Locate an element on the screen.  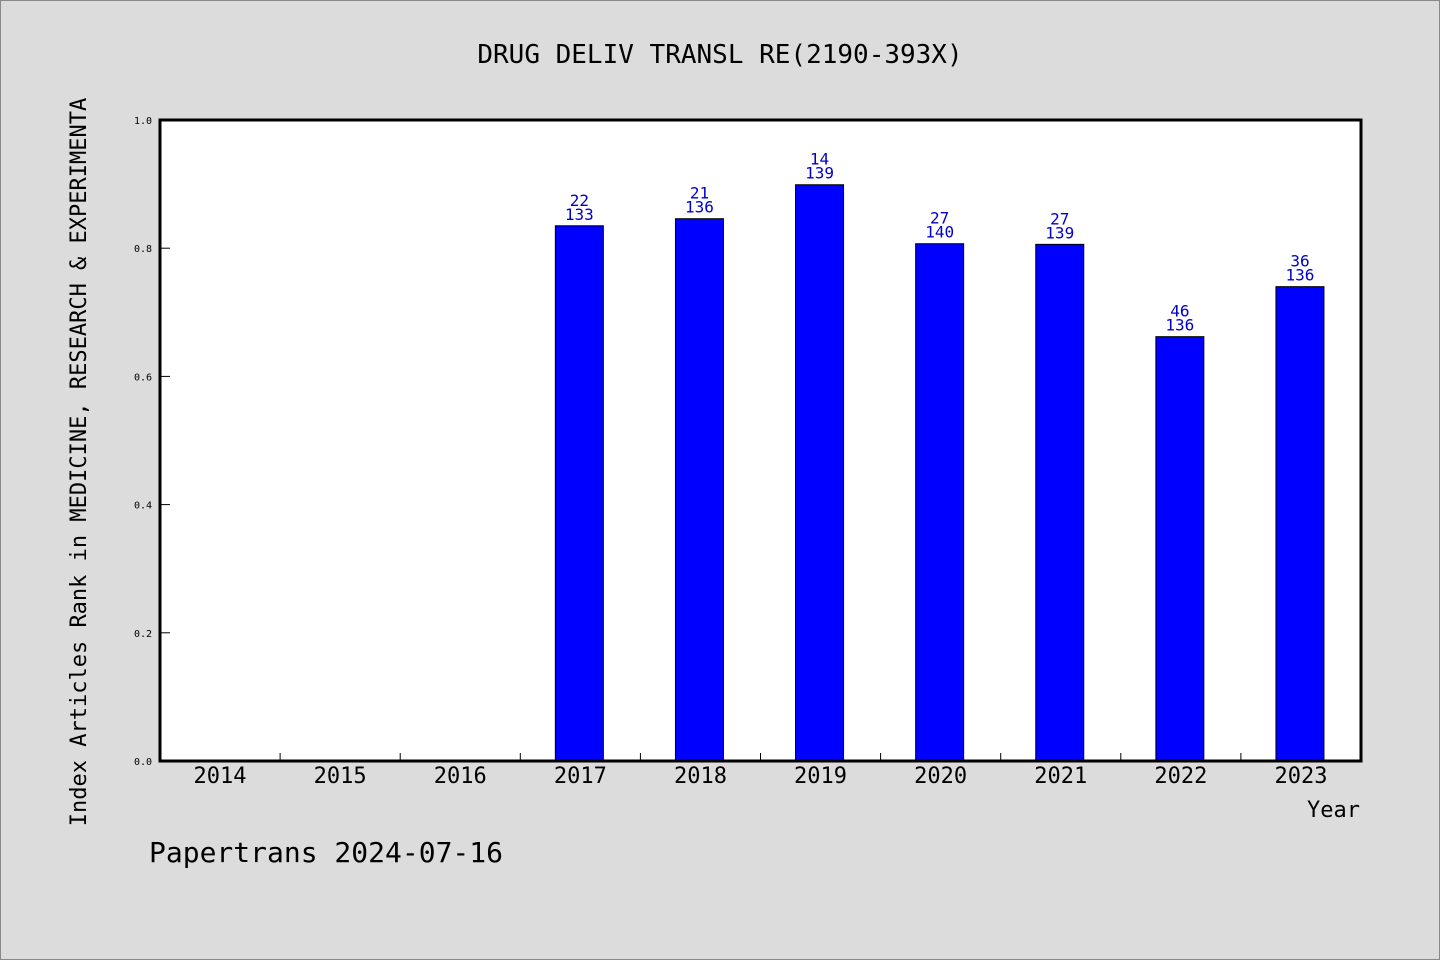
bar-2022 is located at coordinates (1180, 549).